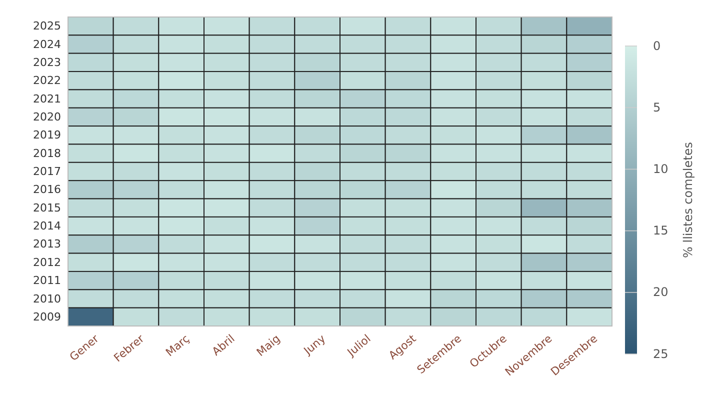  I want to click on color-bar-label: 0, so click(657, 45).